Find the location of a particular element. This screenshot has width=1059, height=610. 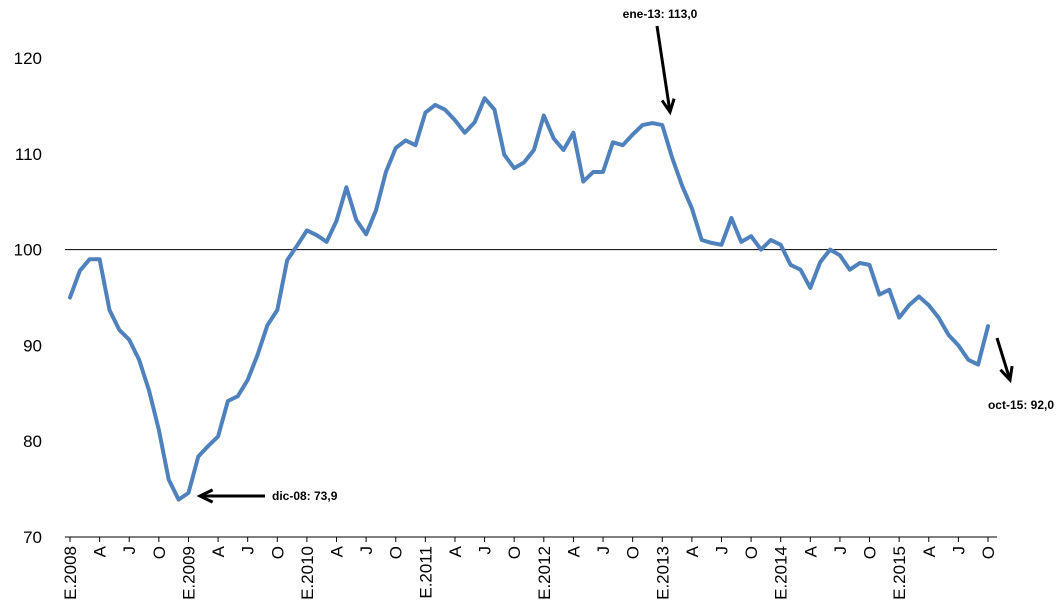

x-tick-label: E.2011 is located at coordinates (425, 572).